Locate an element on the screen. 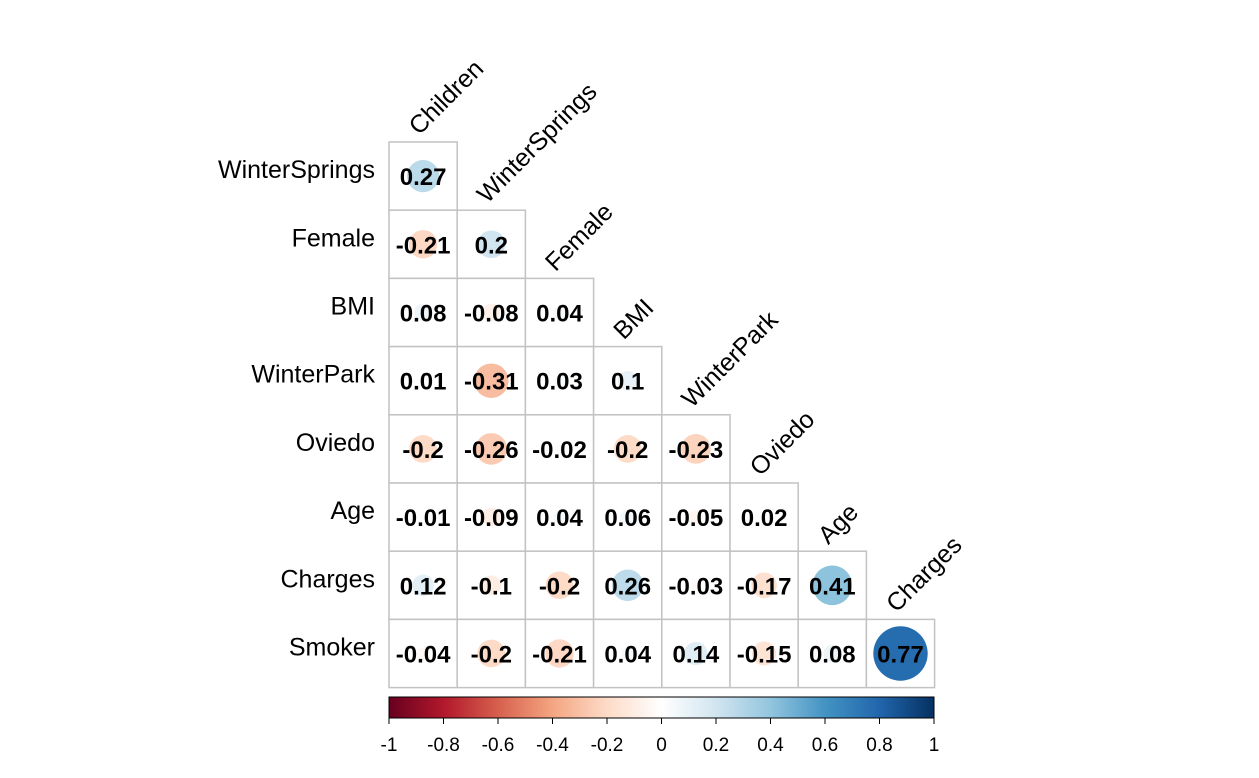 Image resolution: width=1259 pixels, height=778 pixels. cell-value-label: 0.1 is located at coordinates (627, 382).